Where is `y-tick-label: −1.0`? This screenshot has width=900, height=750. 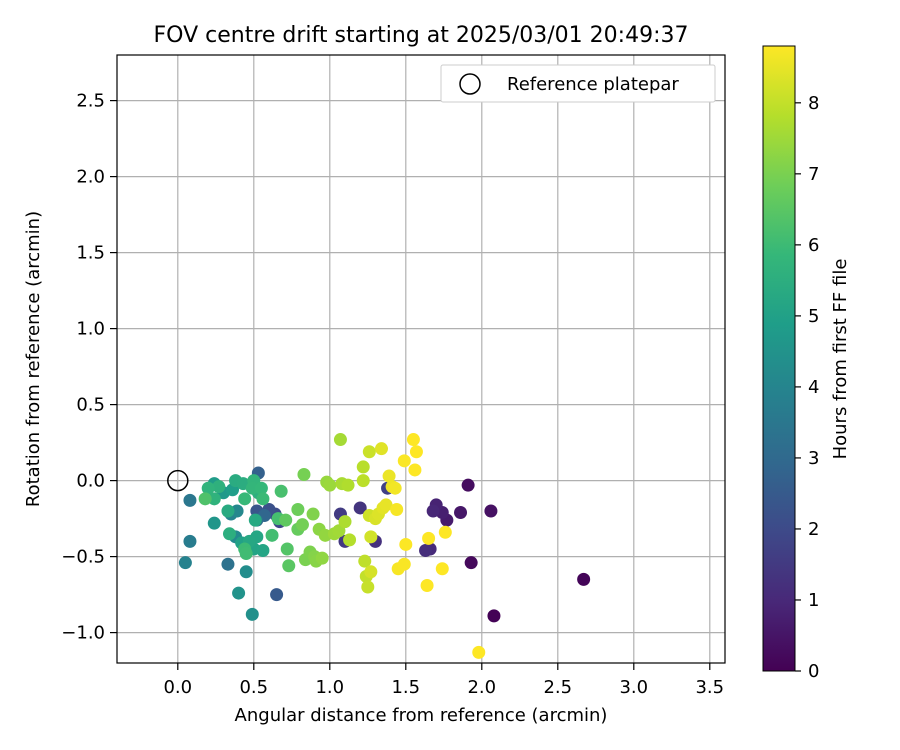
y-tick-label: −1.0 is located at coordinates (83, 633).